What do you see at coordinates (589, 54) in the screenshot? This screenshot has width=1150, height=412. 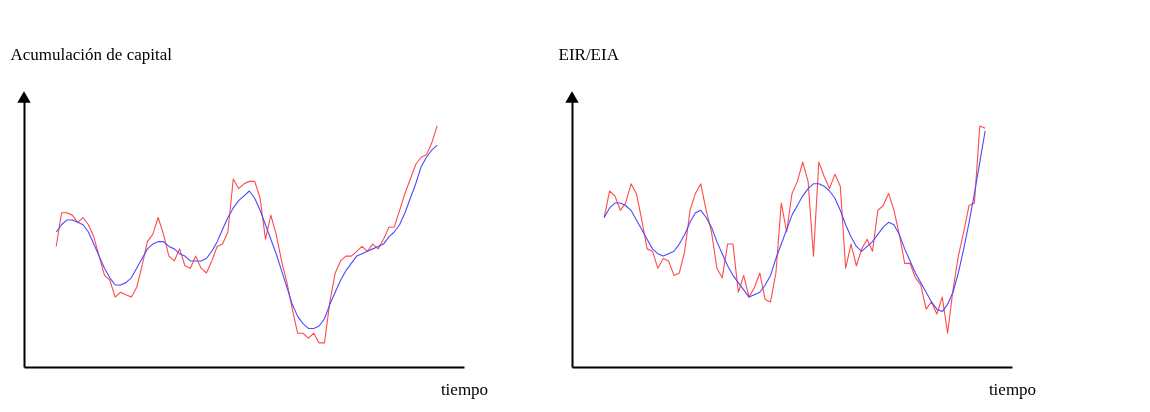 I see `y-axis-title: EIR/EIA` at bounding box center [589, 54].